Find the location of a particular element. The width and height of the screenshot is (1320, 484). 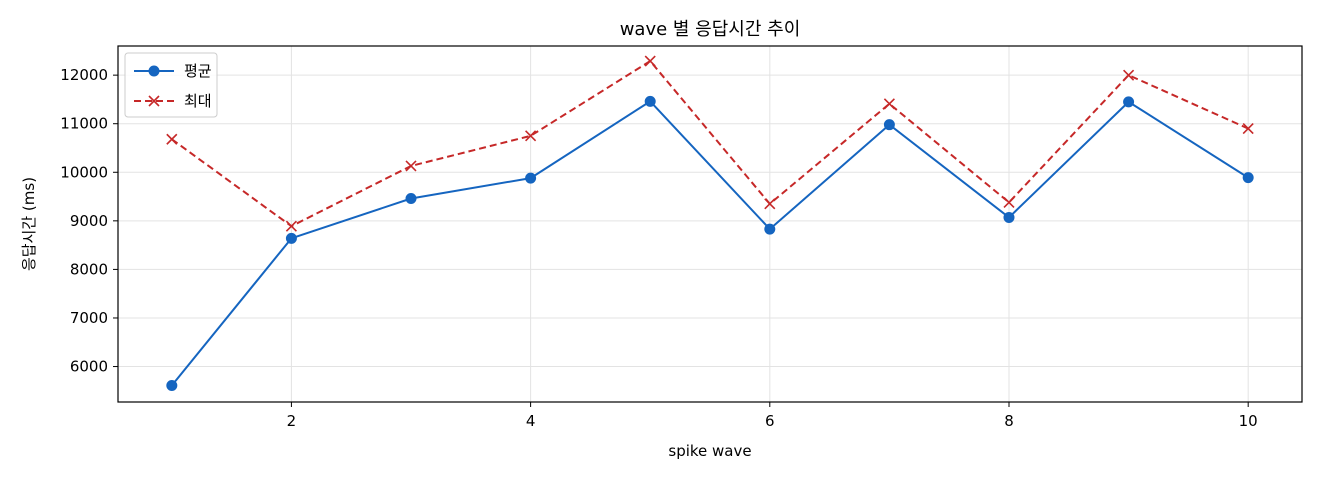

legend-label: 평균 is located at coordinates (198, 71).